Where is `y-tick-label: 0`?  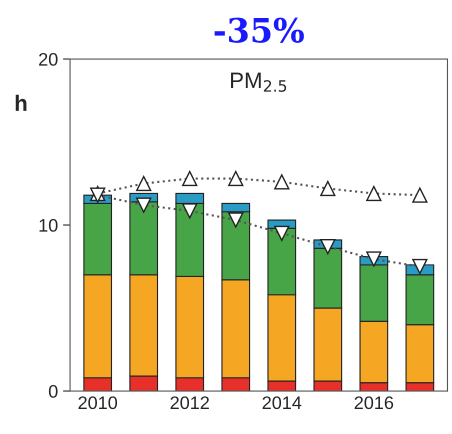
y-tick-label: 0 is located at coordinates (53, 391).